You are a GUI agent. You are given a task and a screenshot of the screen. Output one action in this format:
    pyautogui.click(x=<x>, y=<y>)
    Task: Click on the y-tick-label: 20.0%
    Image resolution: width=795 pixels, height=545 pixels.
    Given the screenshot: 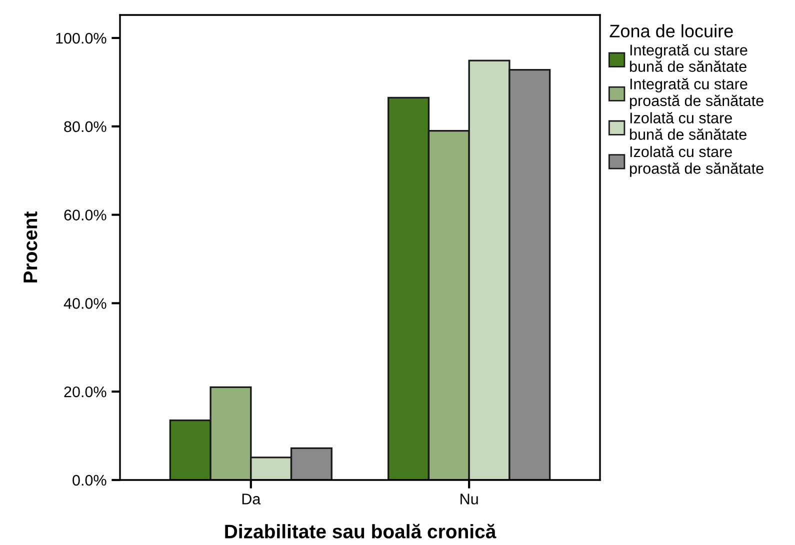 What is the action you would take?
    pyautogui.click(x=85, y=392)
    